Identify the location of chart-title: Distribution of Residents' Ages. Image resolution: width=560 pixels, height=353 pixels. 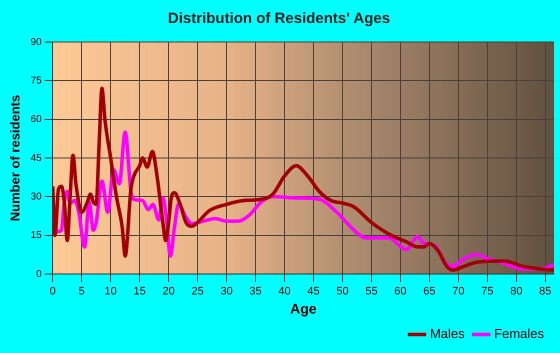
(279, 19).